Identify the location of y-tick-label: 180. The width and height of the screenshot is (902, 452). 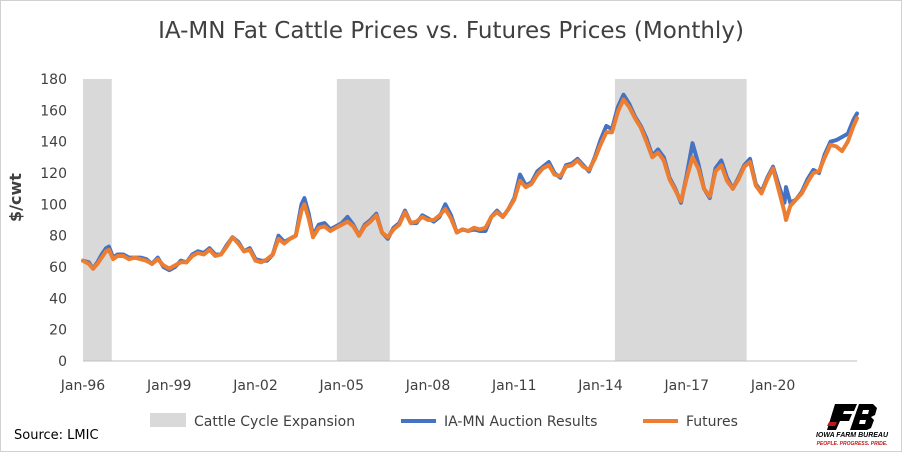
(53, 80).